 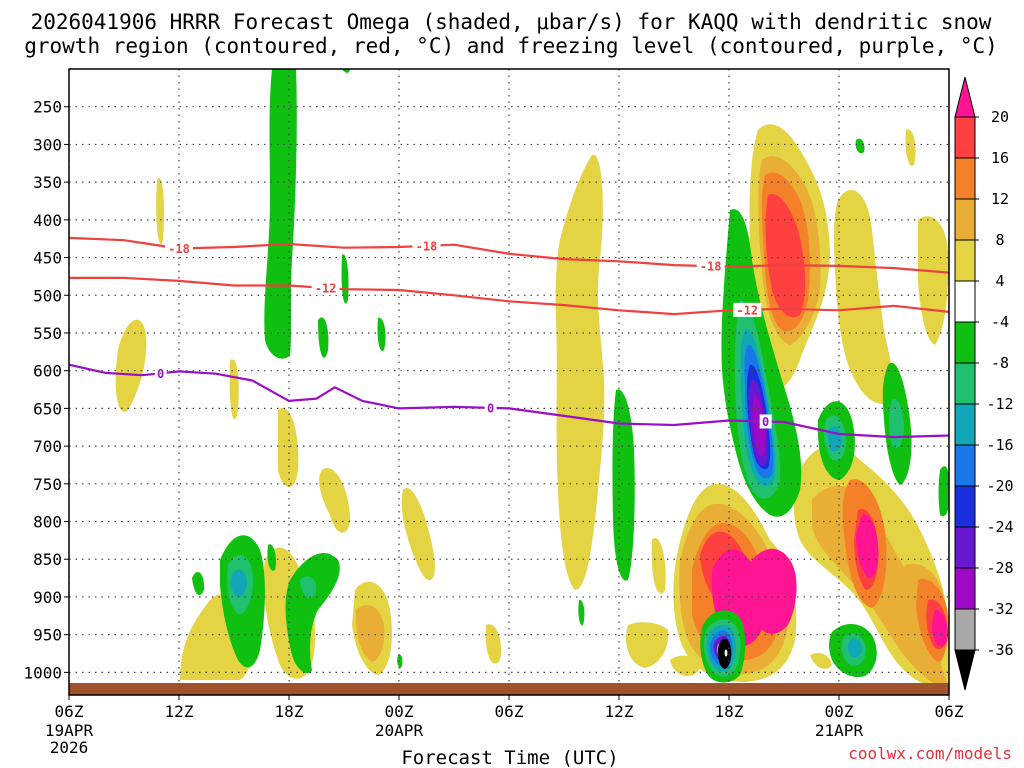 I want to click on x-date-label: 21APR, so click(x=839, y=730).